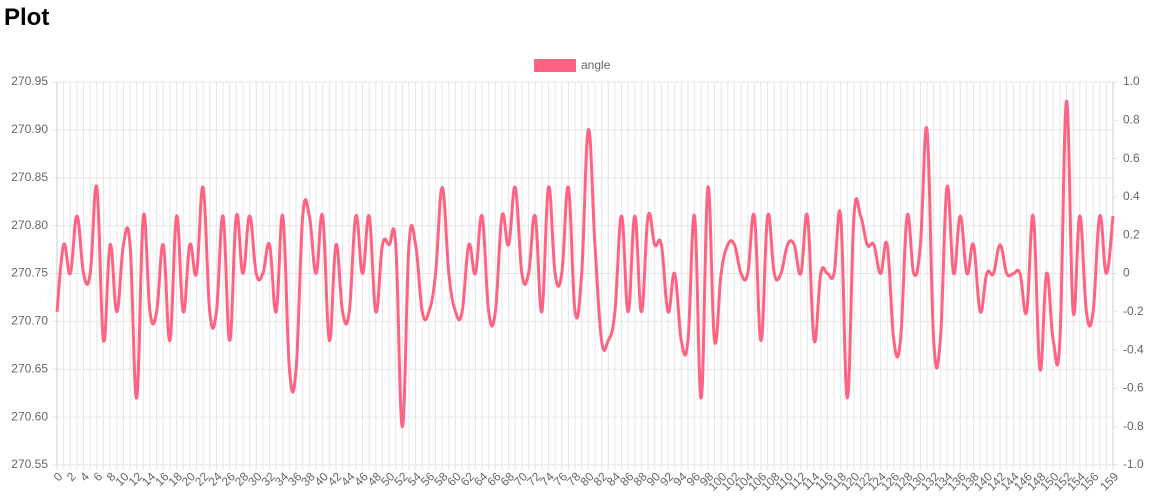 The width and height of the screenshot is (1160, 501). What do you see at coordinates (71, 476) in the screenshot?
I see `x-tick-label: 2` at bounding box center [71, 476].